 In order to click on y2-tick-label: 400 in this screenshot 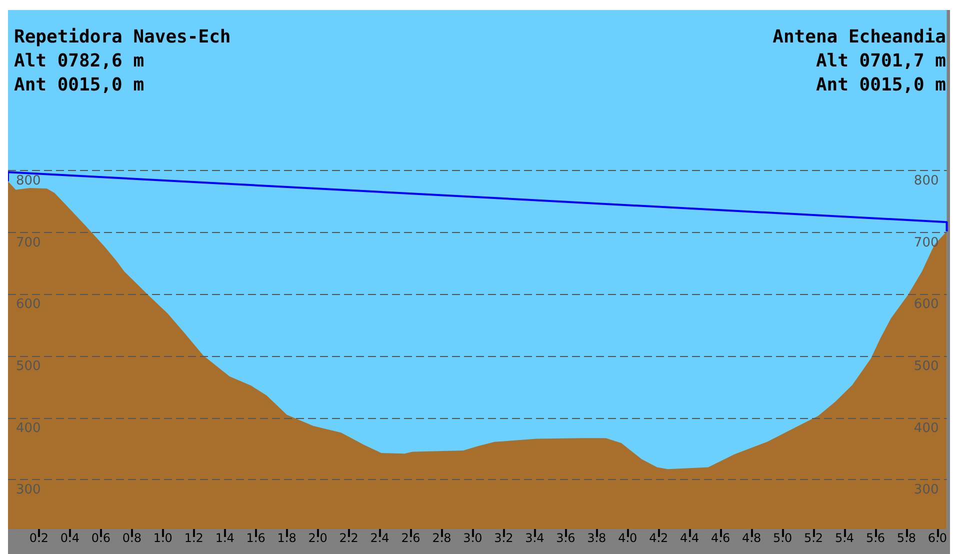, I will do `click(926, 428)`.